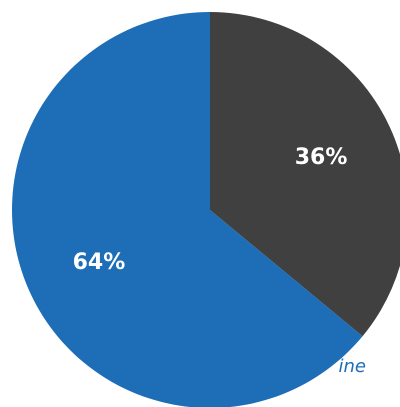 The image size is (400, 407). I want to click on pie-slice-label-2: 64%, so click(99, 262).